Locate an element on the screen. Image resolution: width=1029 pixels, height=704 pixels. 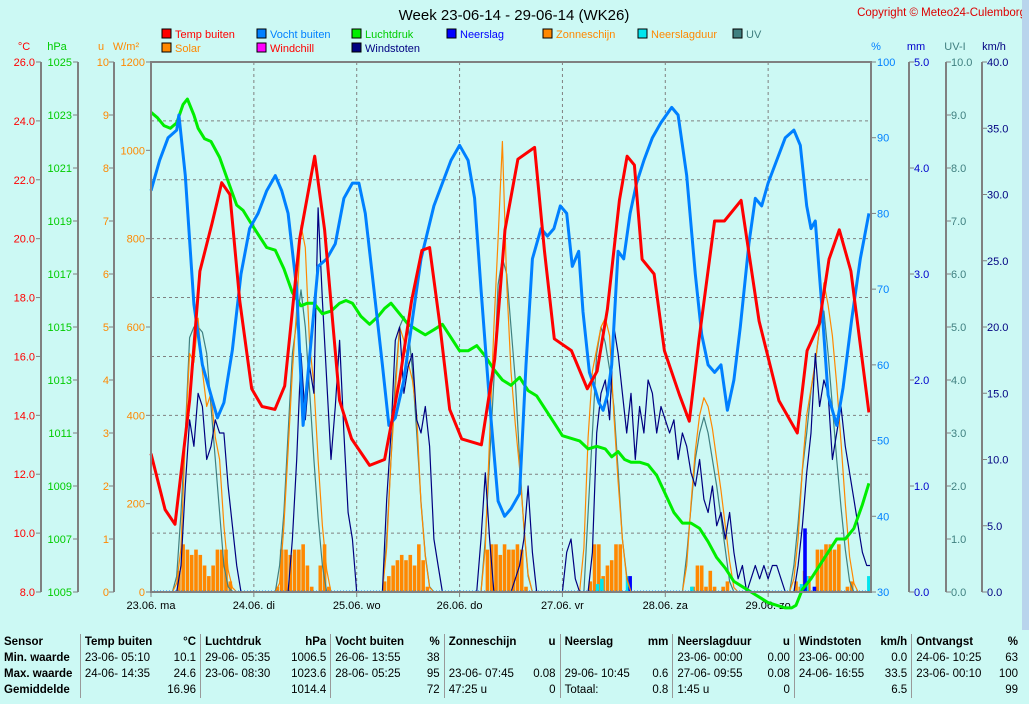
stats-value: 0.00 is located at coordinates (778, 658).